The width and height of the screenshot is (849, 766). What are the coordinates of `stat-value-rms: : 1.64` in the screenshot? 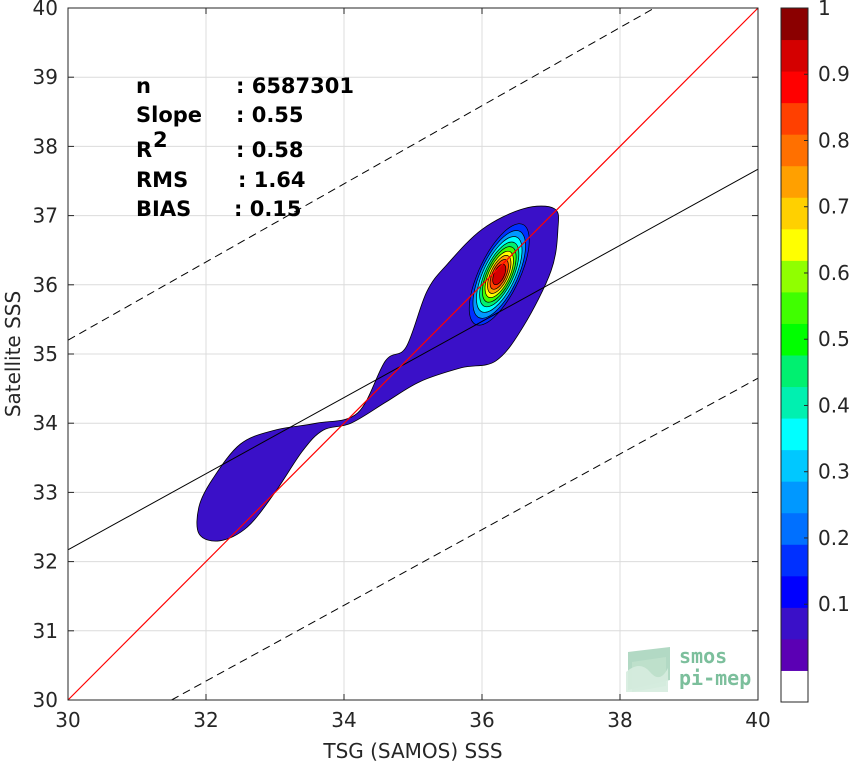 It's located at (272, 180).